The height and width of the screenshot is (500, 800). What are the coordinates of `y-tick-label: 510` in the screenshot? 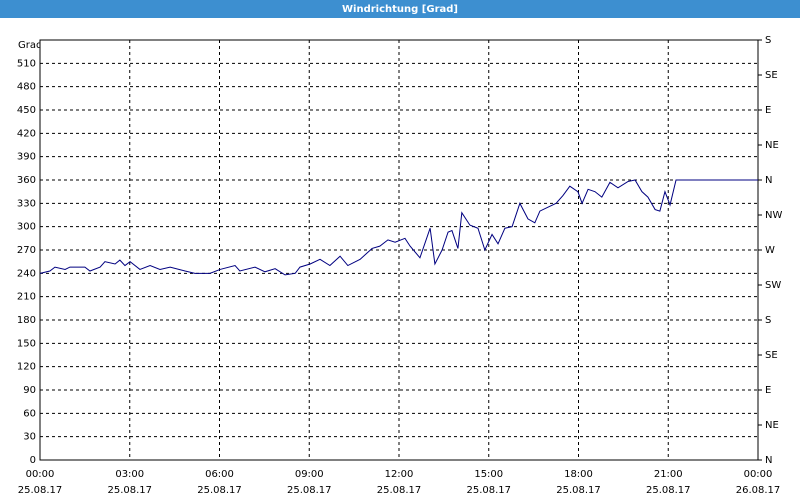 It's located at (26, 63).